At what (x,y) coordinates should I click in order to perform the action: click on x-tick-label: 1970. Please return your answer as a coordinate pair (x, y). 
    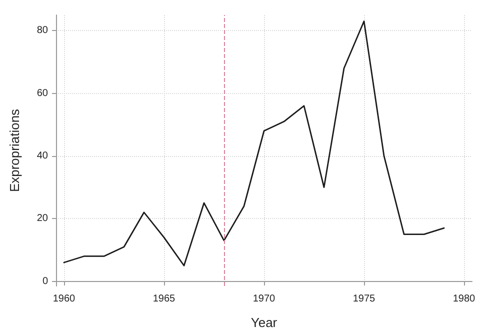
    Looking at the image, I should click on (264, 299).